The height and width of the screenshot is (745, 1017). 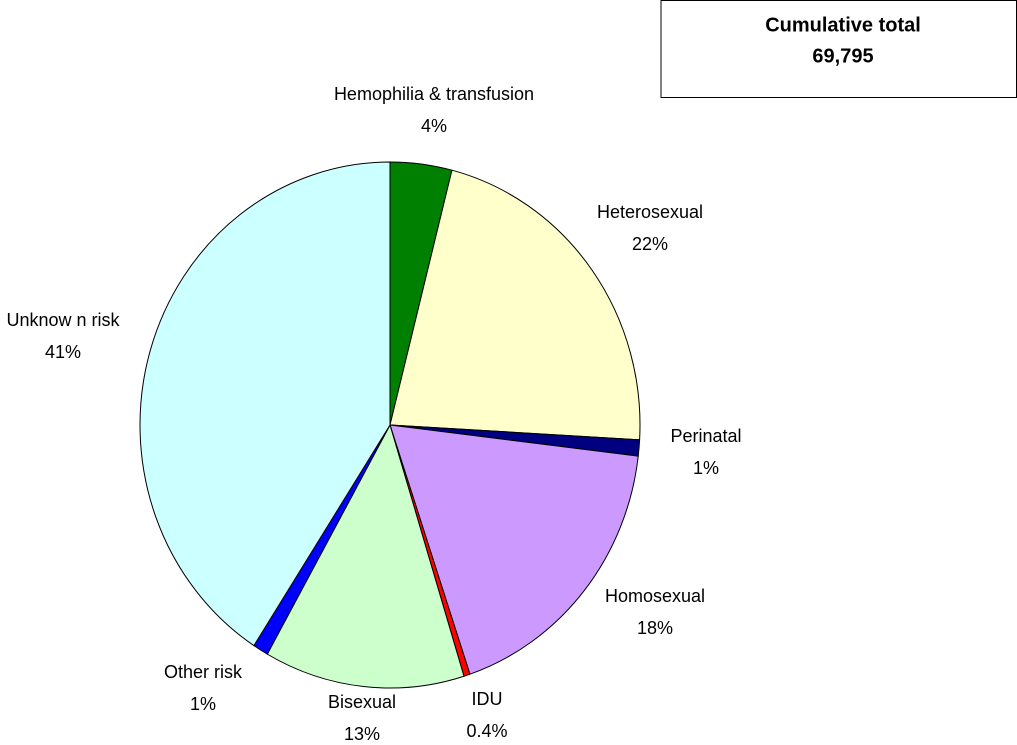 What do you see at coordinates (650, 244) in the screenshot?
I see `value-label: 22%` at bounding box center [650, 244].